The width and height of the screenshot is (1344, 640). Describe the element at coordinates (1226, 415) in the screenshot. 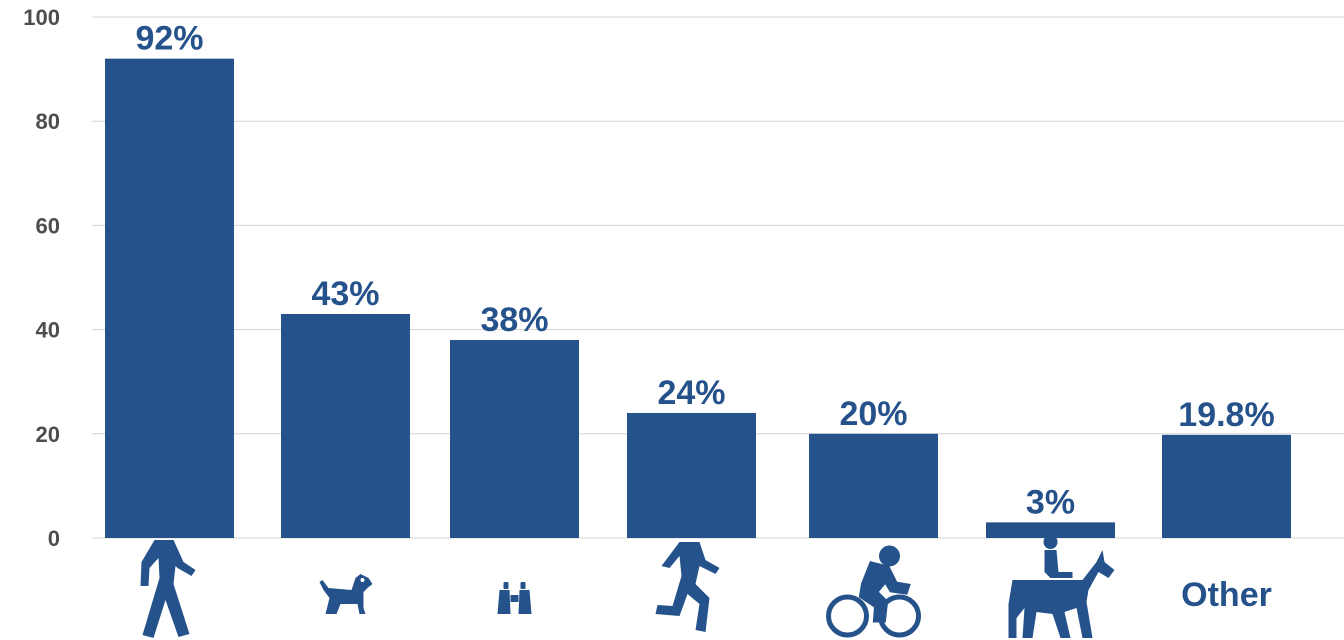

I see `data-label: 19.8%` at that location.